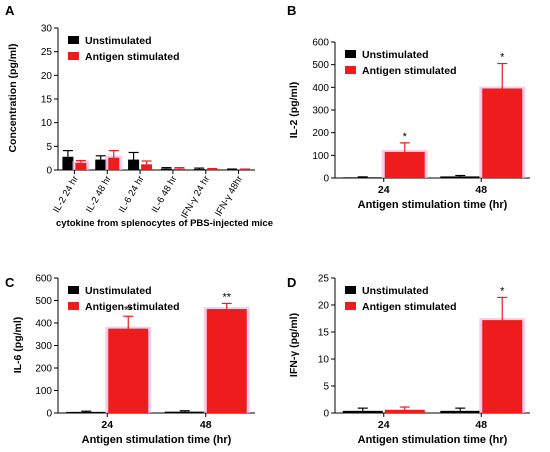 The height and width of the screenshot is (452, 550). I want to click on y-axis-label: IL-6 (pg/ml), so click(18, 345).